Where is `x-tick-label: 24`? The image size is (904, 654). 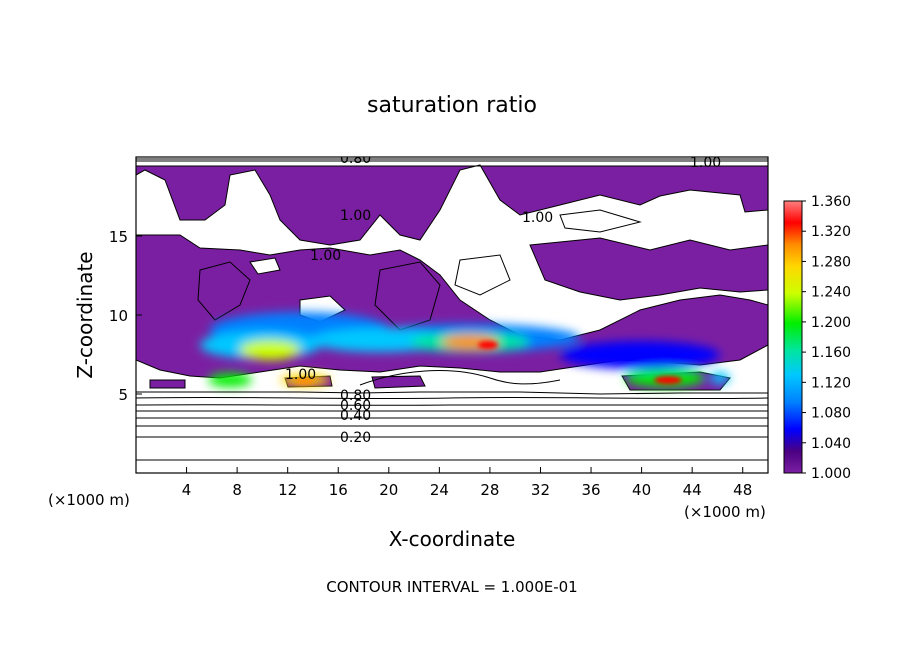 x-tick-label: 24 is located at coordinates (439, 490).